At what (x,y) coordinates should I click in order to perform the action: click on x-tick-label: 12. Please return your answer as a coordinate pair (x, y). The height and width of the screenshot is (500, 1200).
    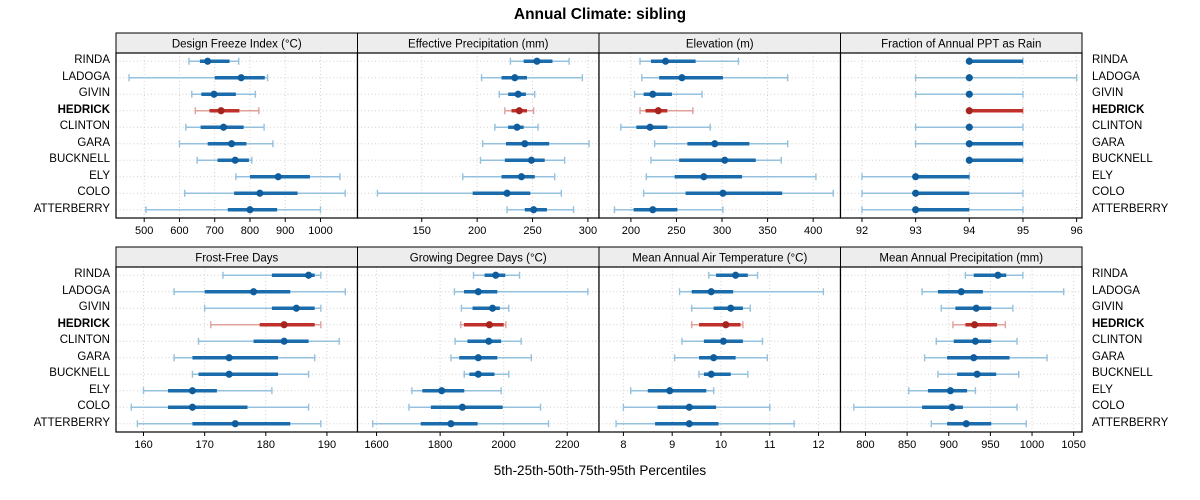
    Looking at the image, I should click on (818, 445).